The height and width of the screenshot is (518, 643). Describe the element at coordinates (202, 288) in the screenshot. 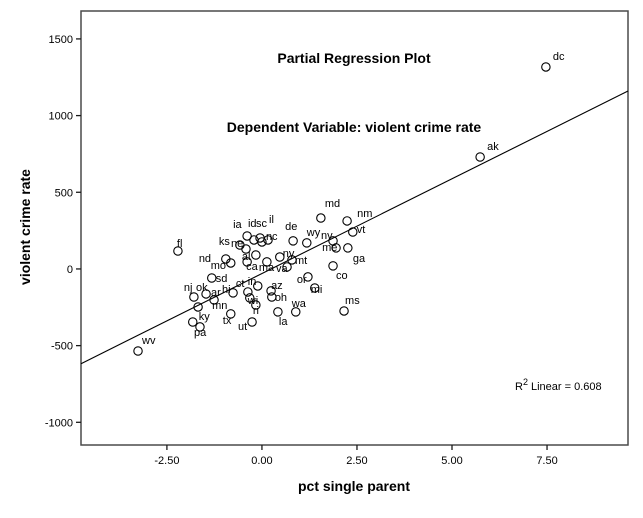

I see `data-point-label-ok: ok` at that location.